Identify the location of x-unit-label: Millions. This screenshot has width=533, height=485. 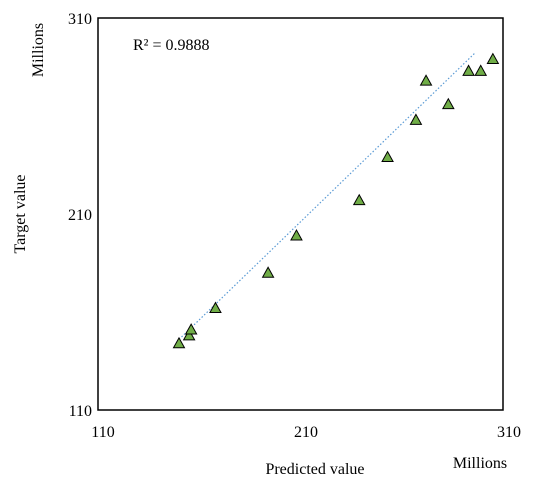
(480, 463).